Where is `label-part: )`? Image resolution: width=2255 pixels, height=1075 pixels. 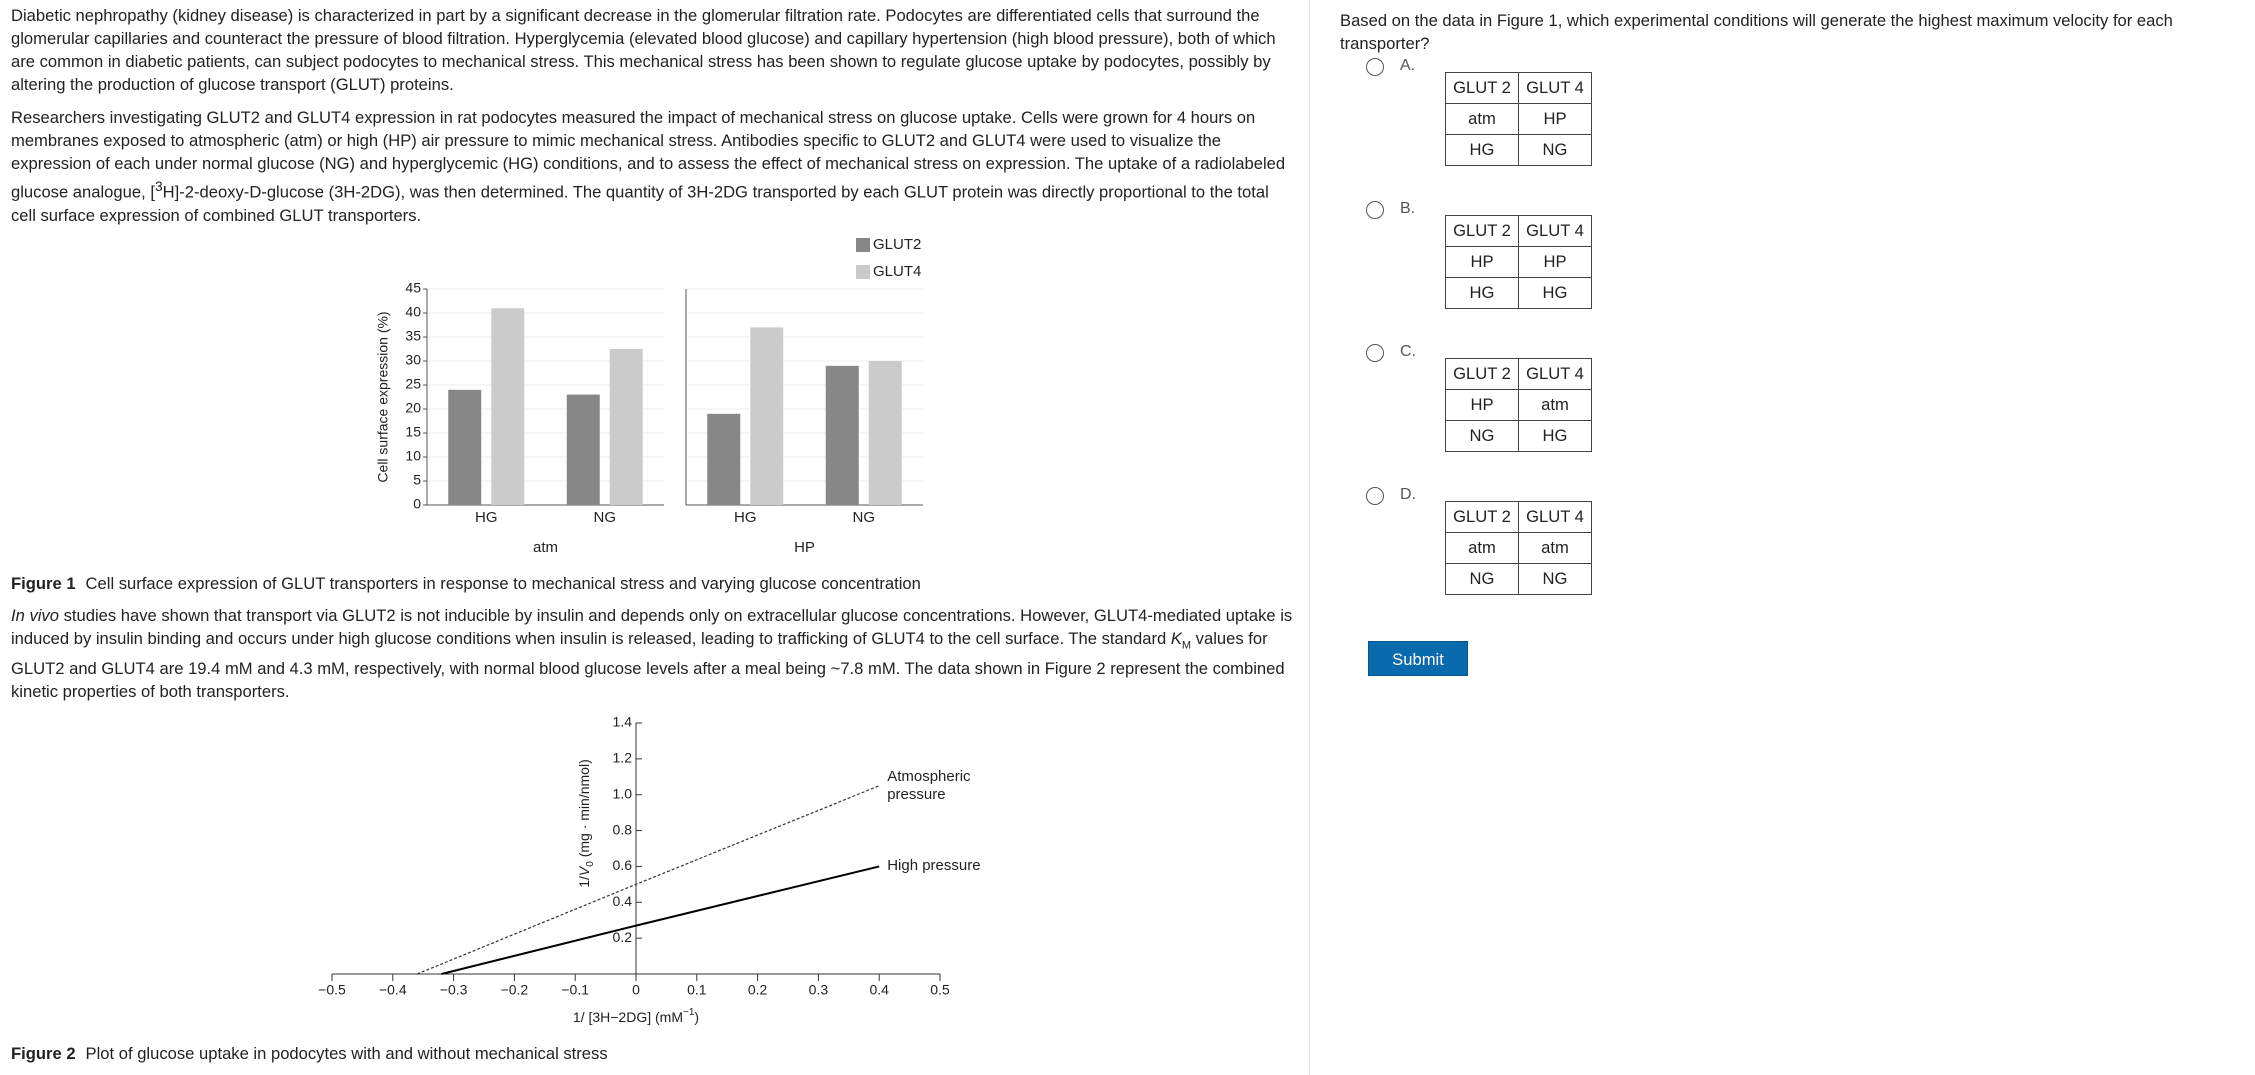 label-part: ) is located at coordinates (696, 1017).